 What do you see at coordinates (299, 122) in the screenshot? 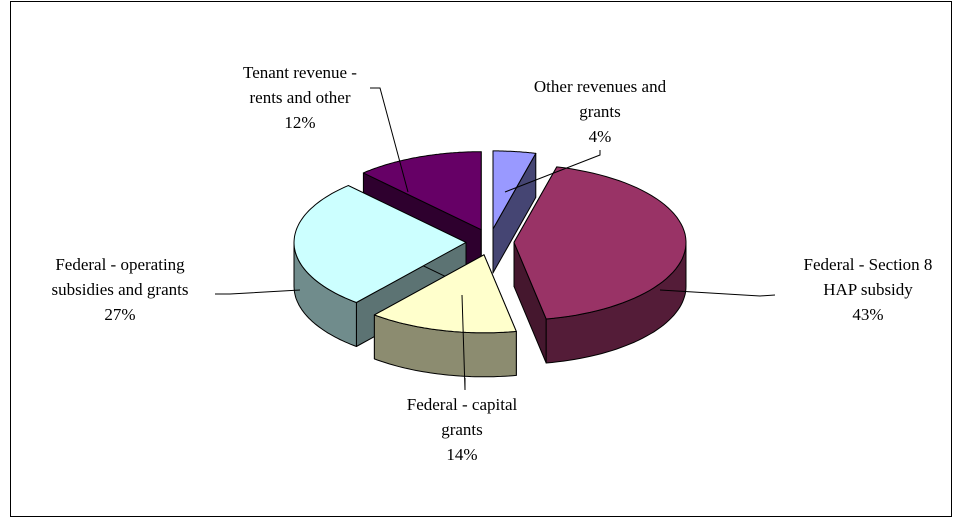
I see `percent-label: 12%` at bounding box center [299, 122].